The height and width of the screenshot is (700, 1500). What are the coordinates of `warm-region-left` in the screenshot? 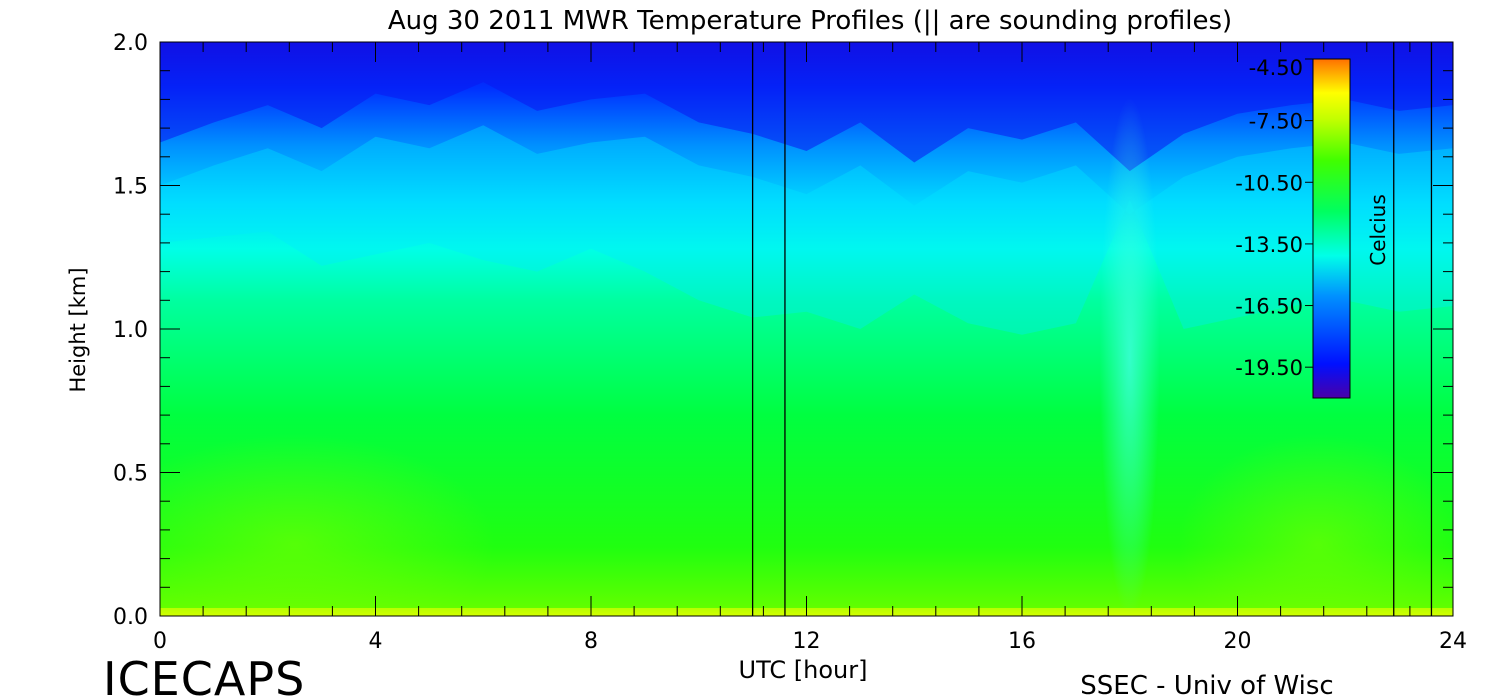 It's located at (327, 525).